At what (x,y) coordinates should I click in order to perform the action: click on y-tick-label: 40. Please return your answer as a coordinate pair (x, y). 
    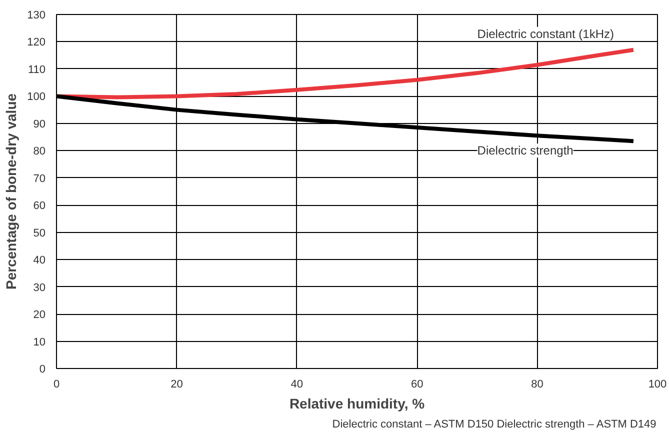
    Looking at the image, I should click on (39, 260).